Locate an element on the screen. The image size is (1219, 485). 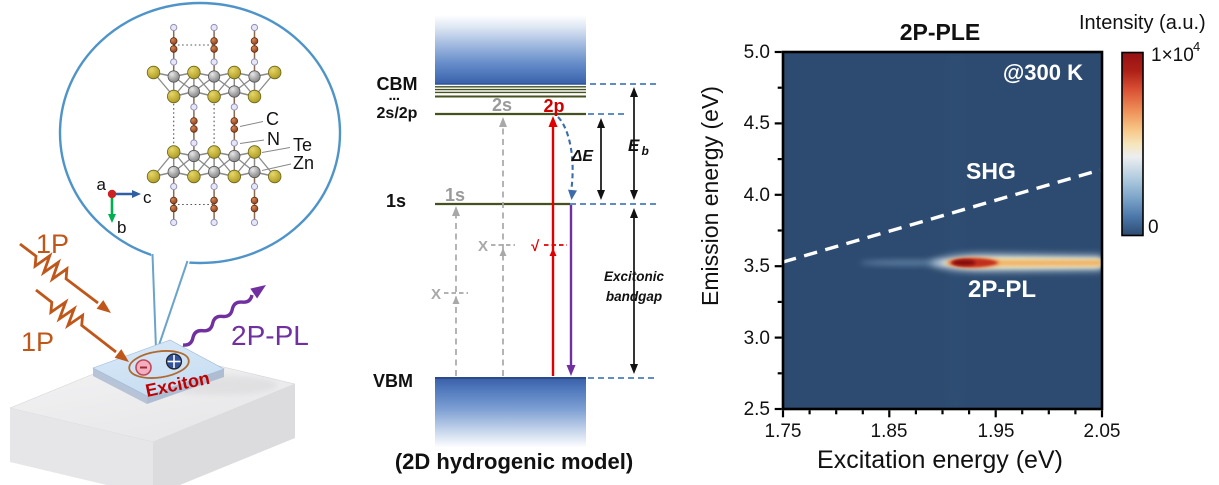
svg-text: SHG is located at coordinates (991, 171).